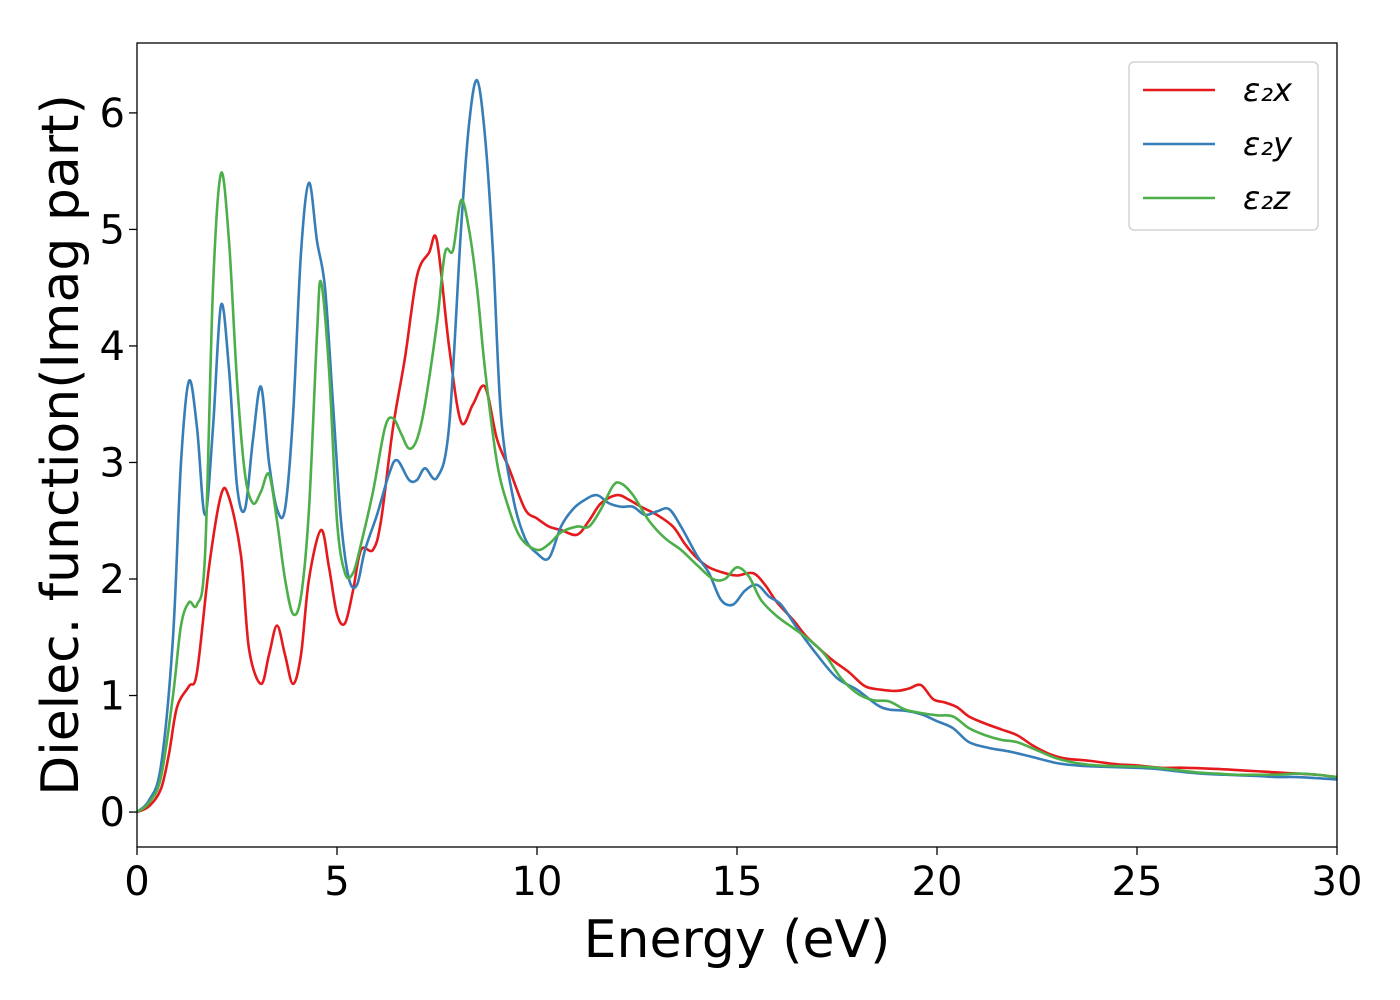 This screenshot has width=1400, height=1000. Describe the element at coordinates (112, 463) in the screenshot. I see `y-tick-label: 3` at that location.